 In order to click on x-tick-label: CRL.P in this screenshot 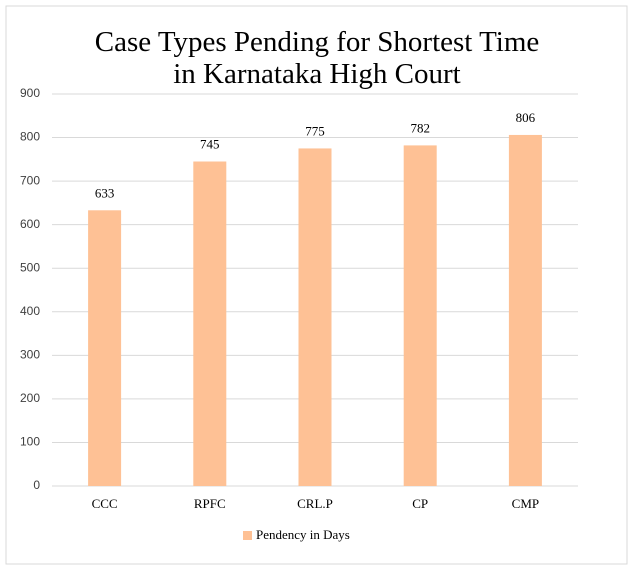, I will do `click(315, 503)`.